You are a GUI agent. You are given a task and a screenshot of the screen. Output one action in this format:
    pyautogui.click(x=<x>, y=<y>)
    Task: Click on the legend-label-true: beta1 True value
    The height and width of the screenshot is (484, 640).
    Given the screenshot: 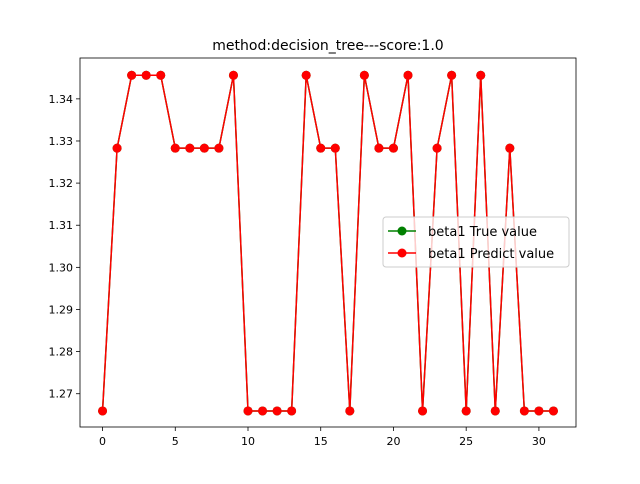 What is the action you would take?
    pyautogui.click(x=482, y=232)
    